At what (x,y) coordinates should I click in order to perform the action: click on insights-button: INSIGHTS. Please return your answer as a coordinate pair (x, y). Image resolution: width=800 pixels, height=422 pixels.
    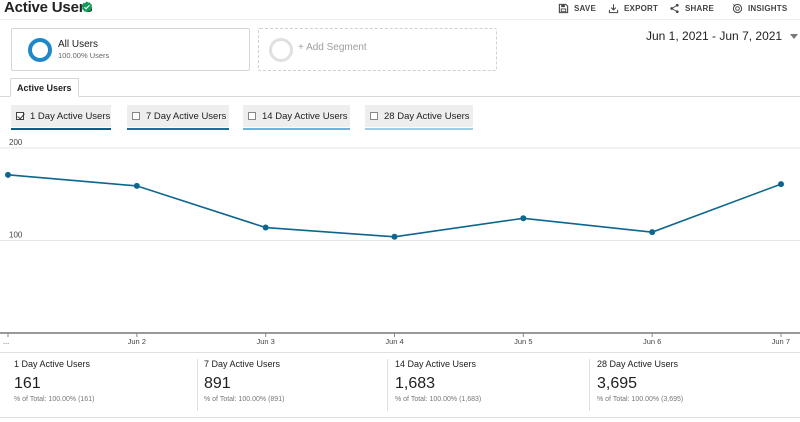
    Looking at the image, I should click on (759, 8).